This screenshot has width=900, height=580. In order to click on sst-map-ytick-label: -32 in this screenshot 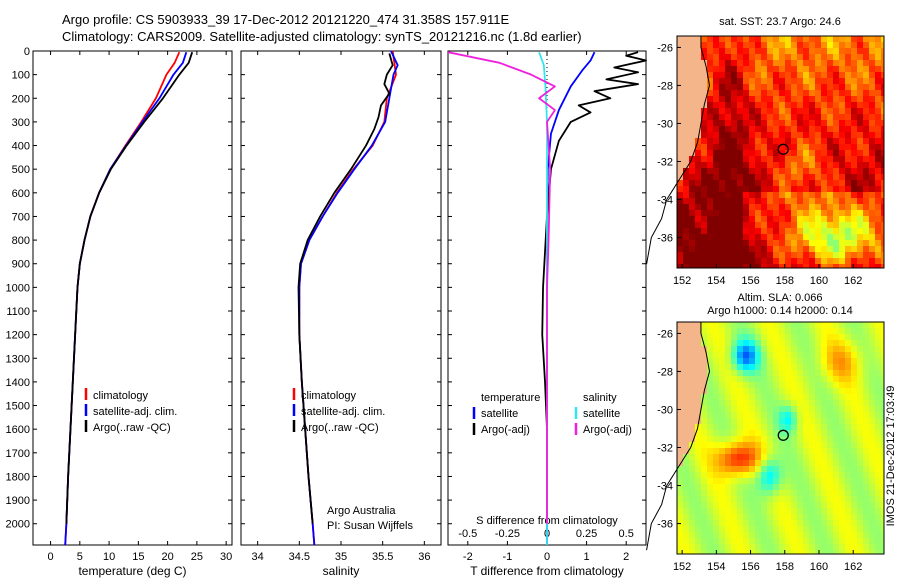, I will do `click(665, 163)`.